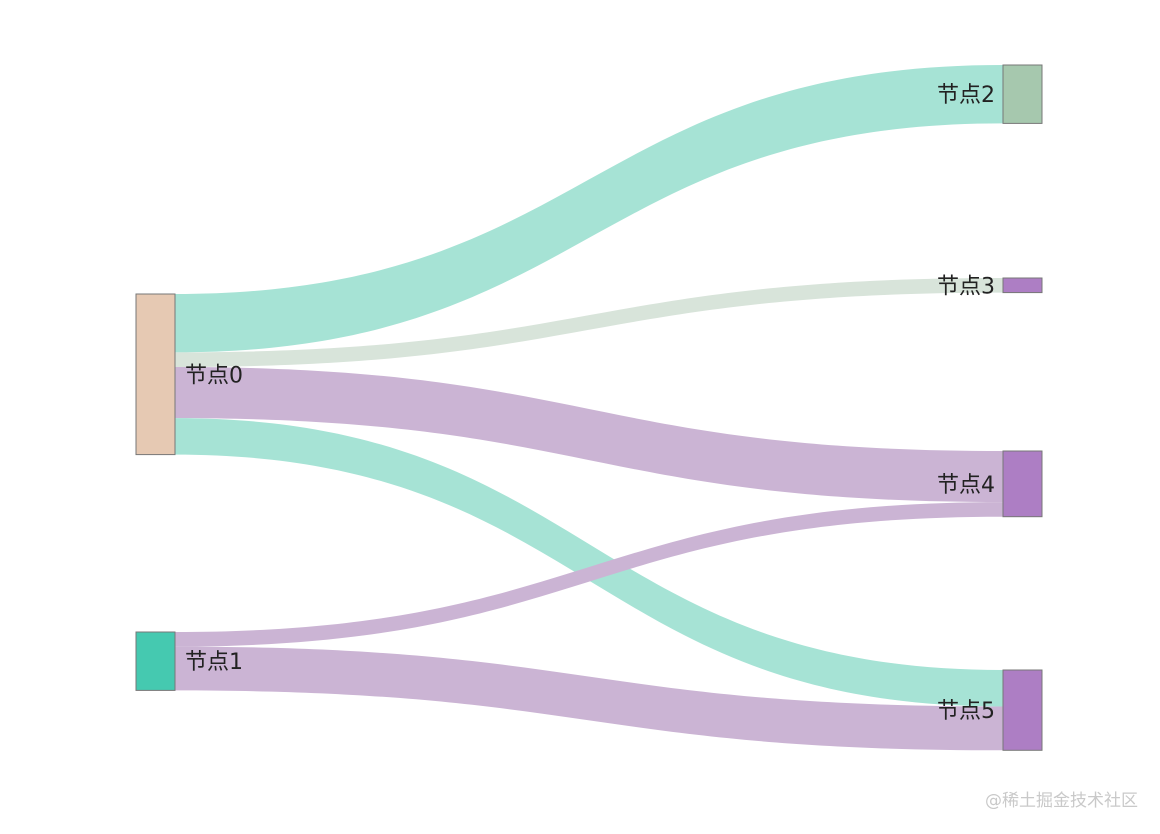 The height and width of the screenshot is (834, 1160). I want to click on node-label-4: 节点4, so click(966, 485).